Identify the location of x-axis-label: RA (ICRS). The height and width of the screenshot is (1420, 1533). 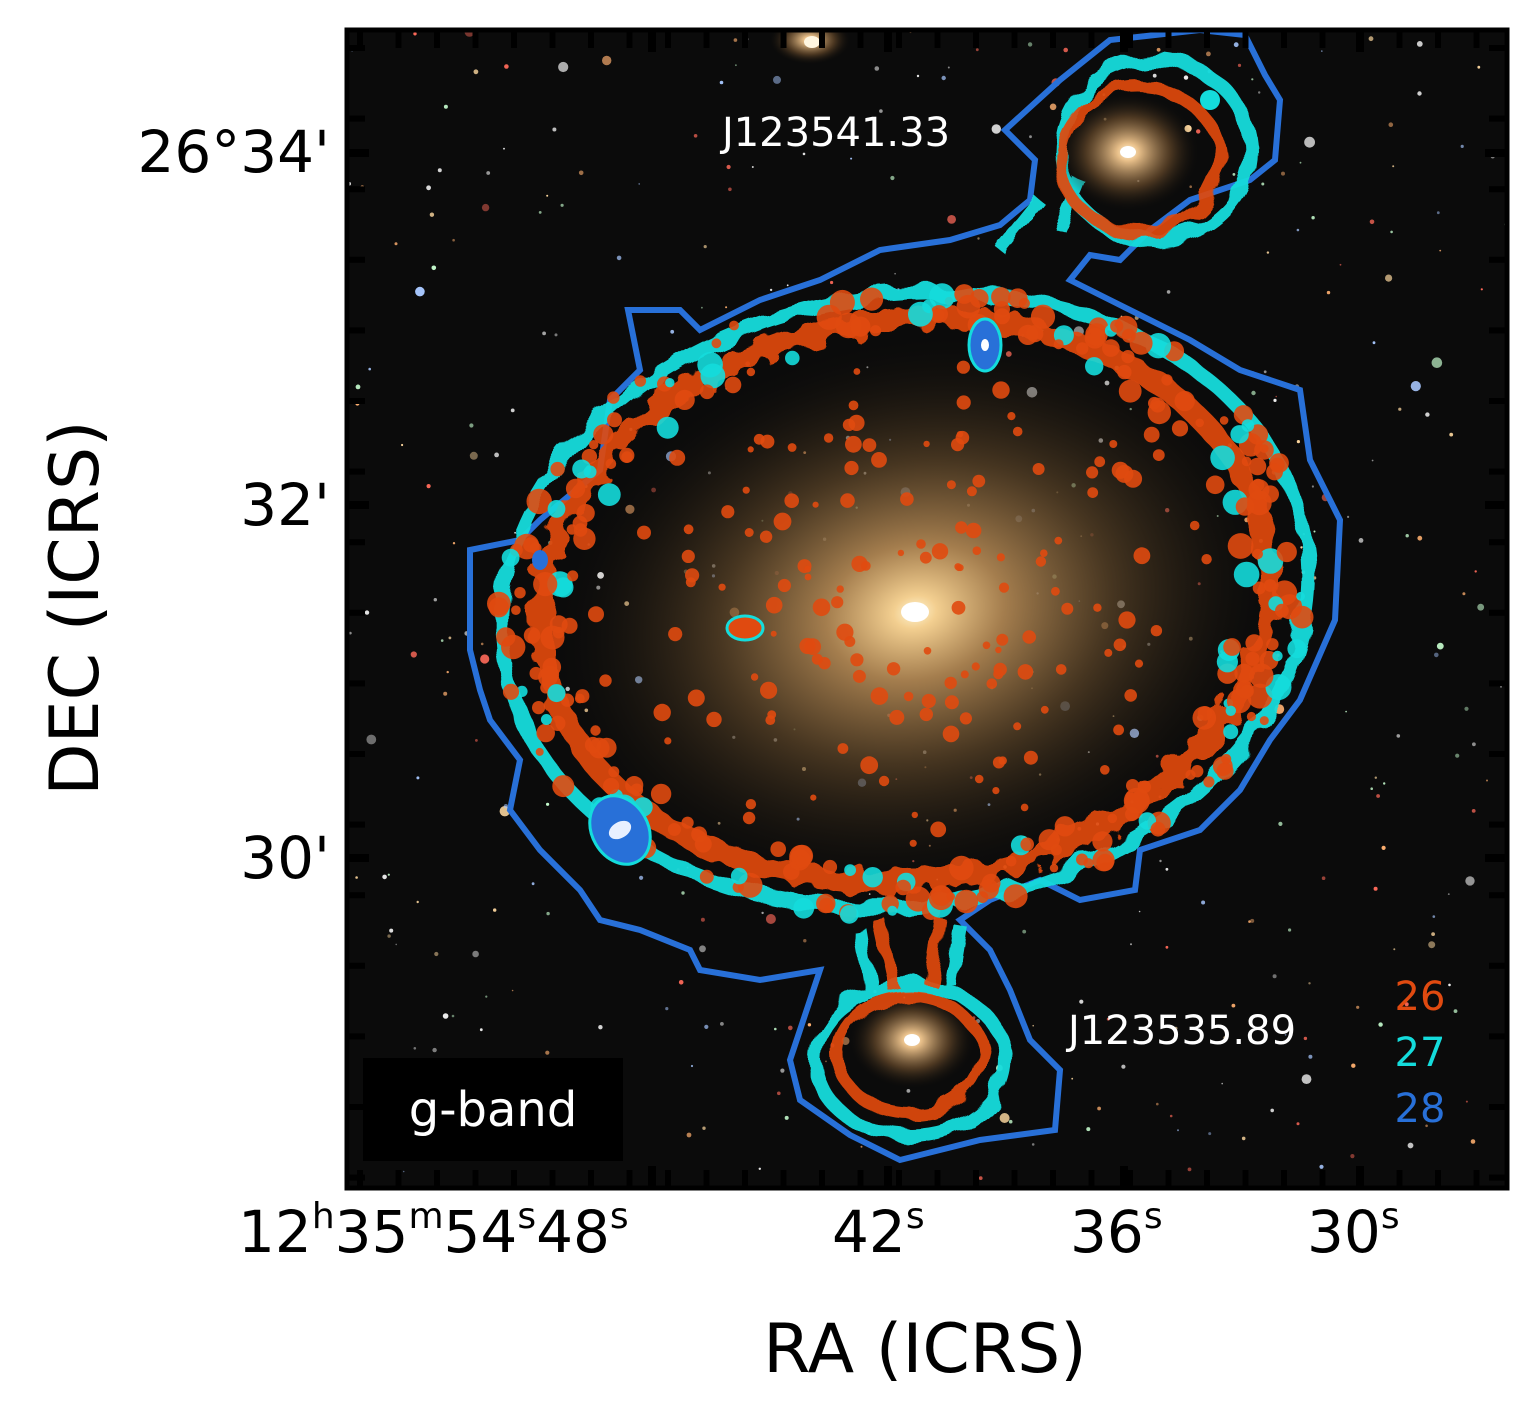
(925, 1349).